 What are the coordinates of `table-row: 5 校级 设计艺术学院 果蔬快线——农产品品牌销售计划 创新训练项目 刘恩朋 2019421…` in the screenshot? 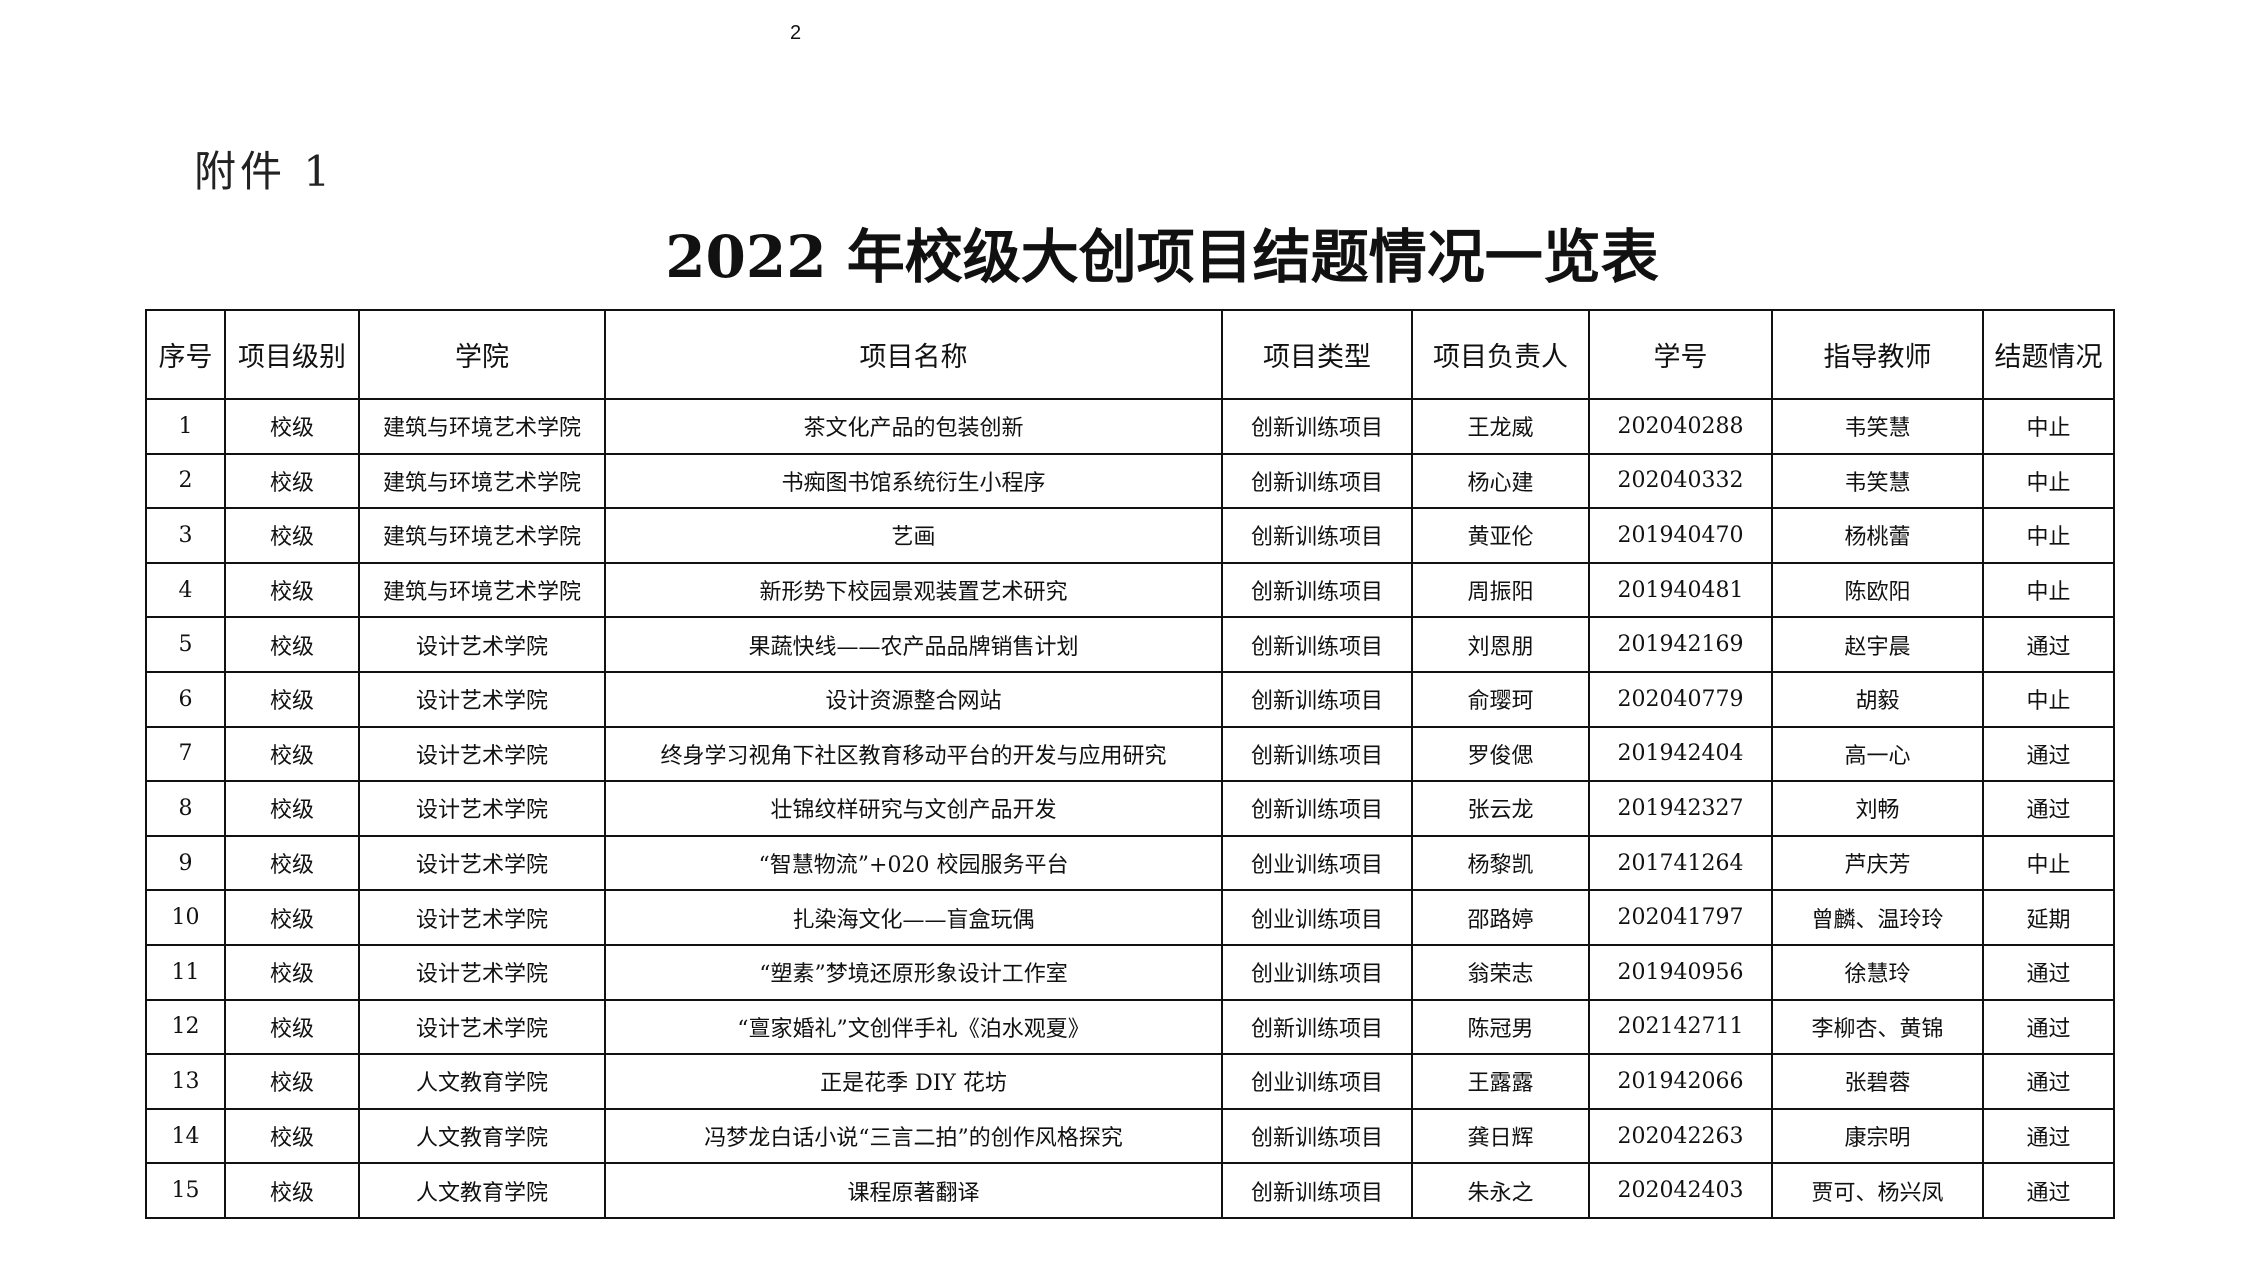 It's located at (1130, 644).